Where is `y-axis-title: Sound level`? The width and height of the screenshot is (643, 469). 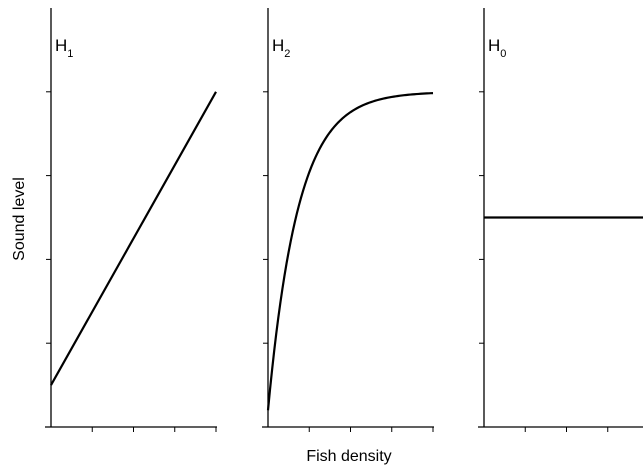
y-axis-title: Sound level is located at coordinates (19, 219).